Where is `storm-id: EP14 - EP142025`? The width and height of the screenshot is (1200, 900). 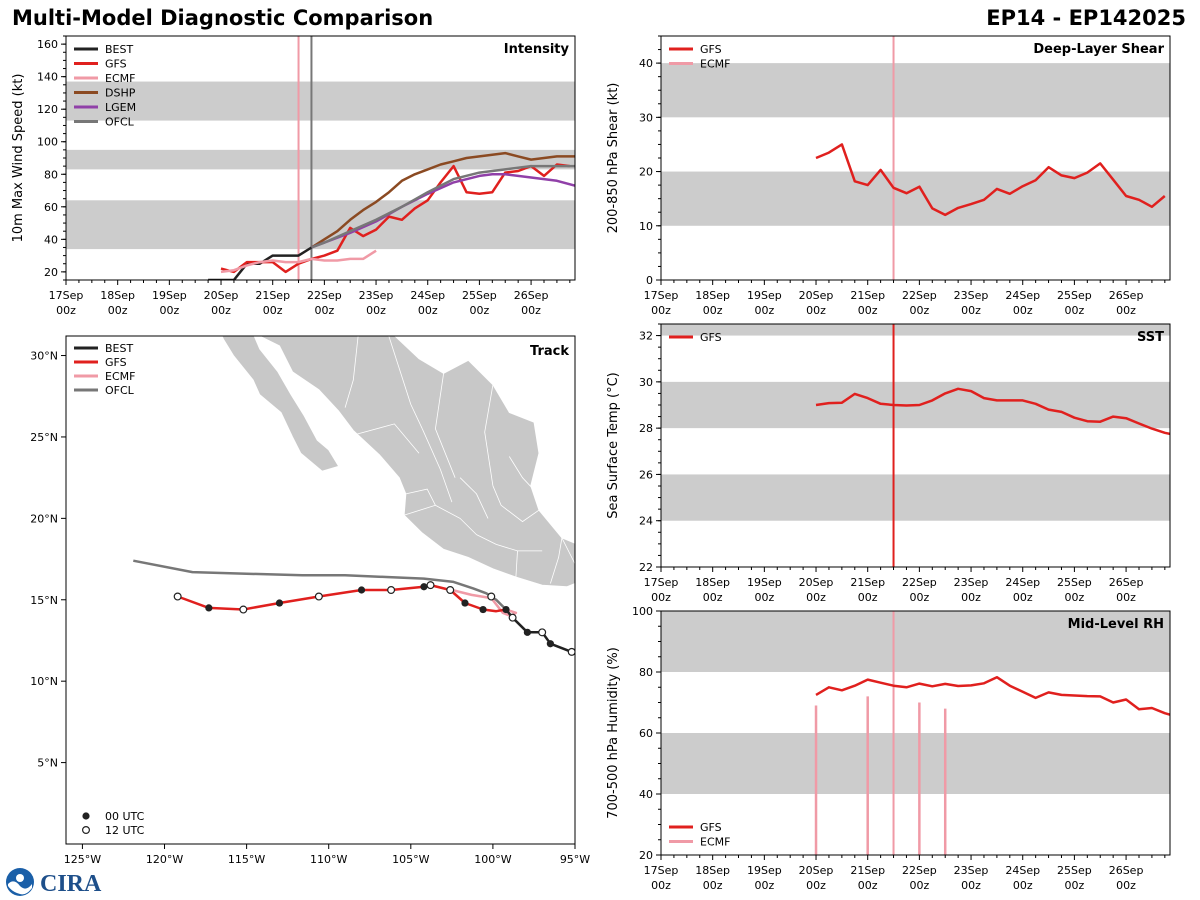
storm-id: EP14 - EP142025 is located at coordinates (1086, 18).